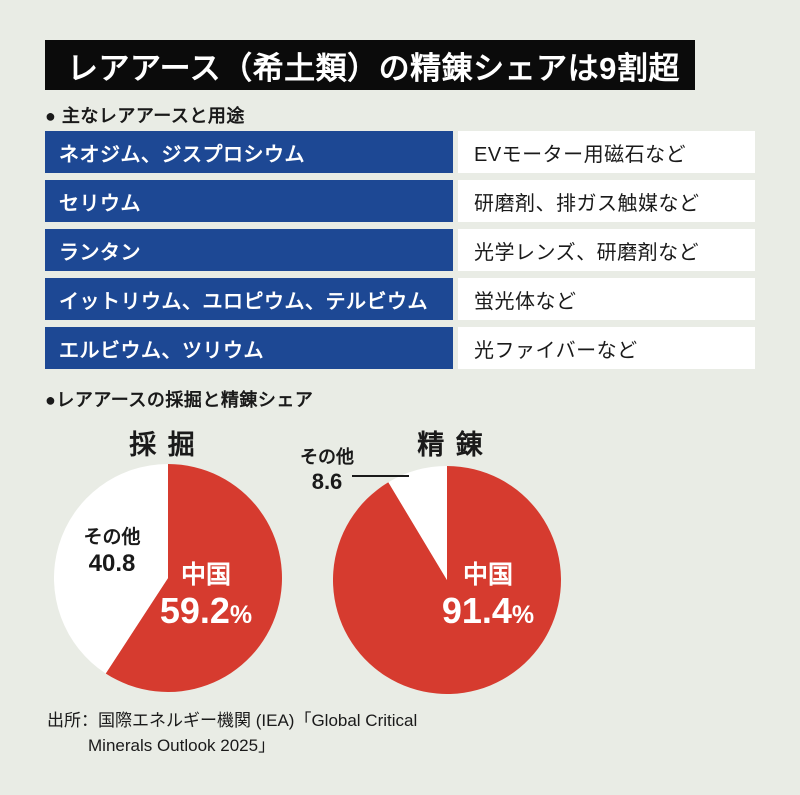 This screenshot has height=795, width=800. I want to click on table-row: ランタン 光学レンズ、研磨剤など, so click(400, 250).